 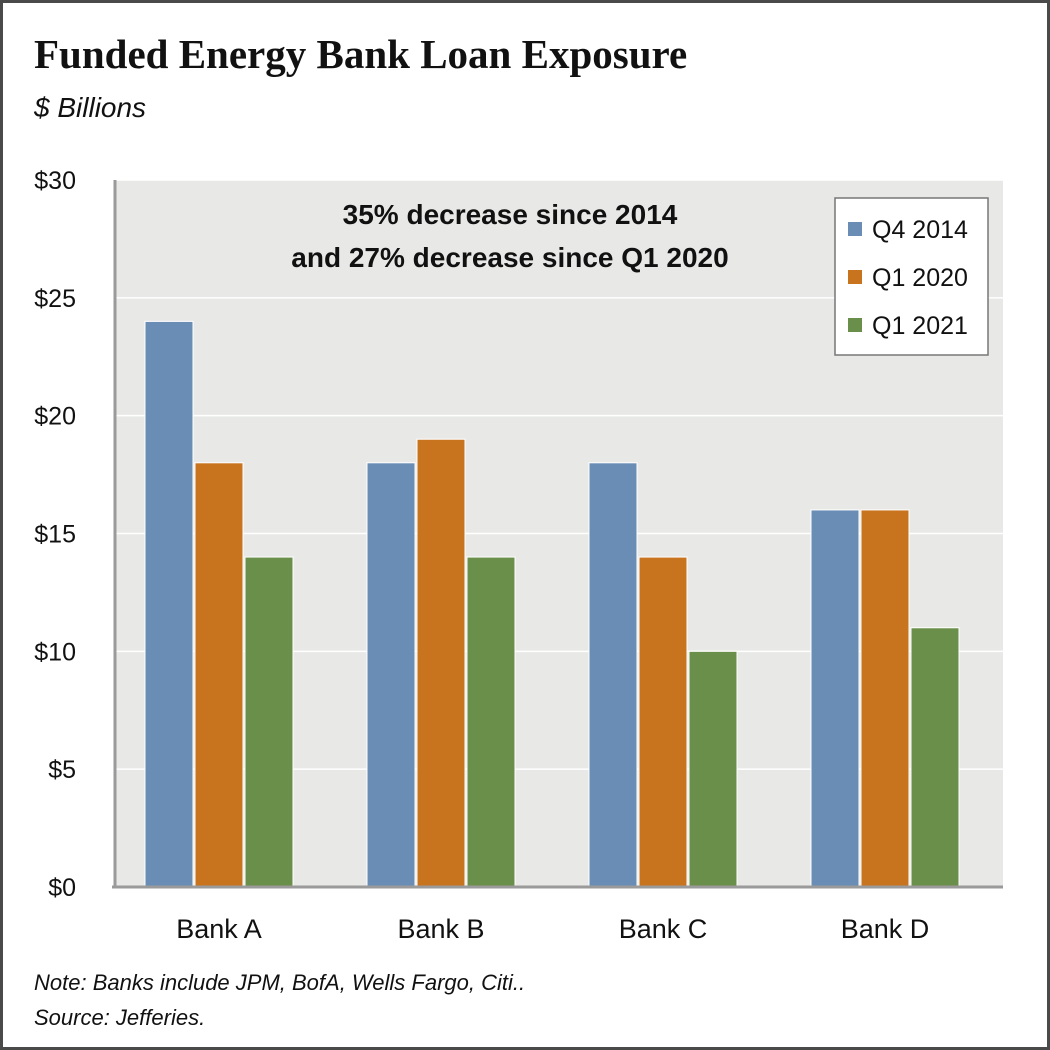 What do you see at coordinates (62, 888) in the screenshot?
I see `y-tick-label: $0` at bounding box center [62, 888].